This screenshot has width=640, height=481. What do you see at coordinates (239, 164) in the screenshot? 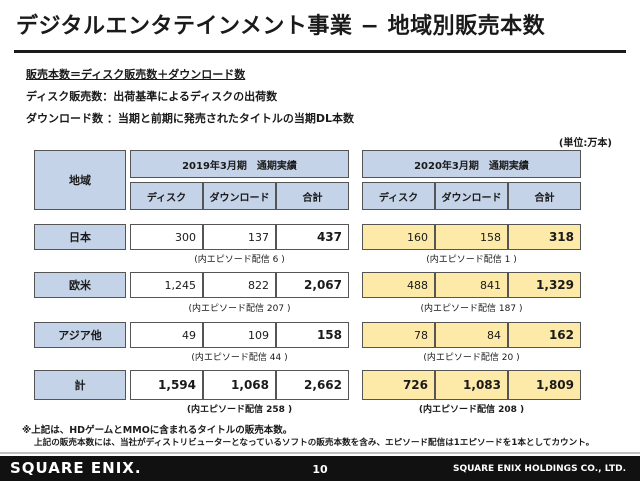
I see `header-fy2019: 2019年3月期 通期実績` at bounding box center [239, 164].